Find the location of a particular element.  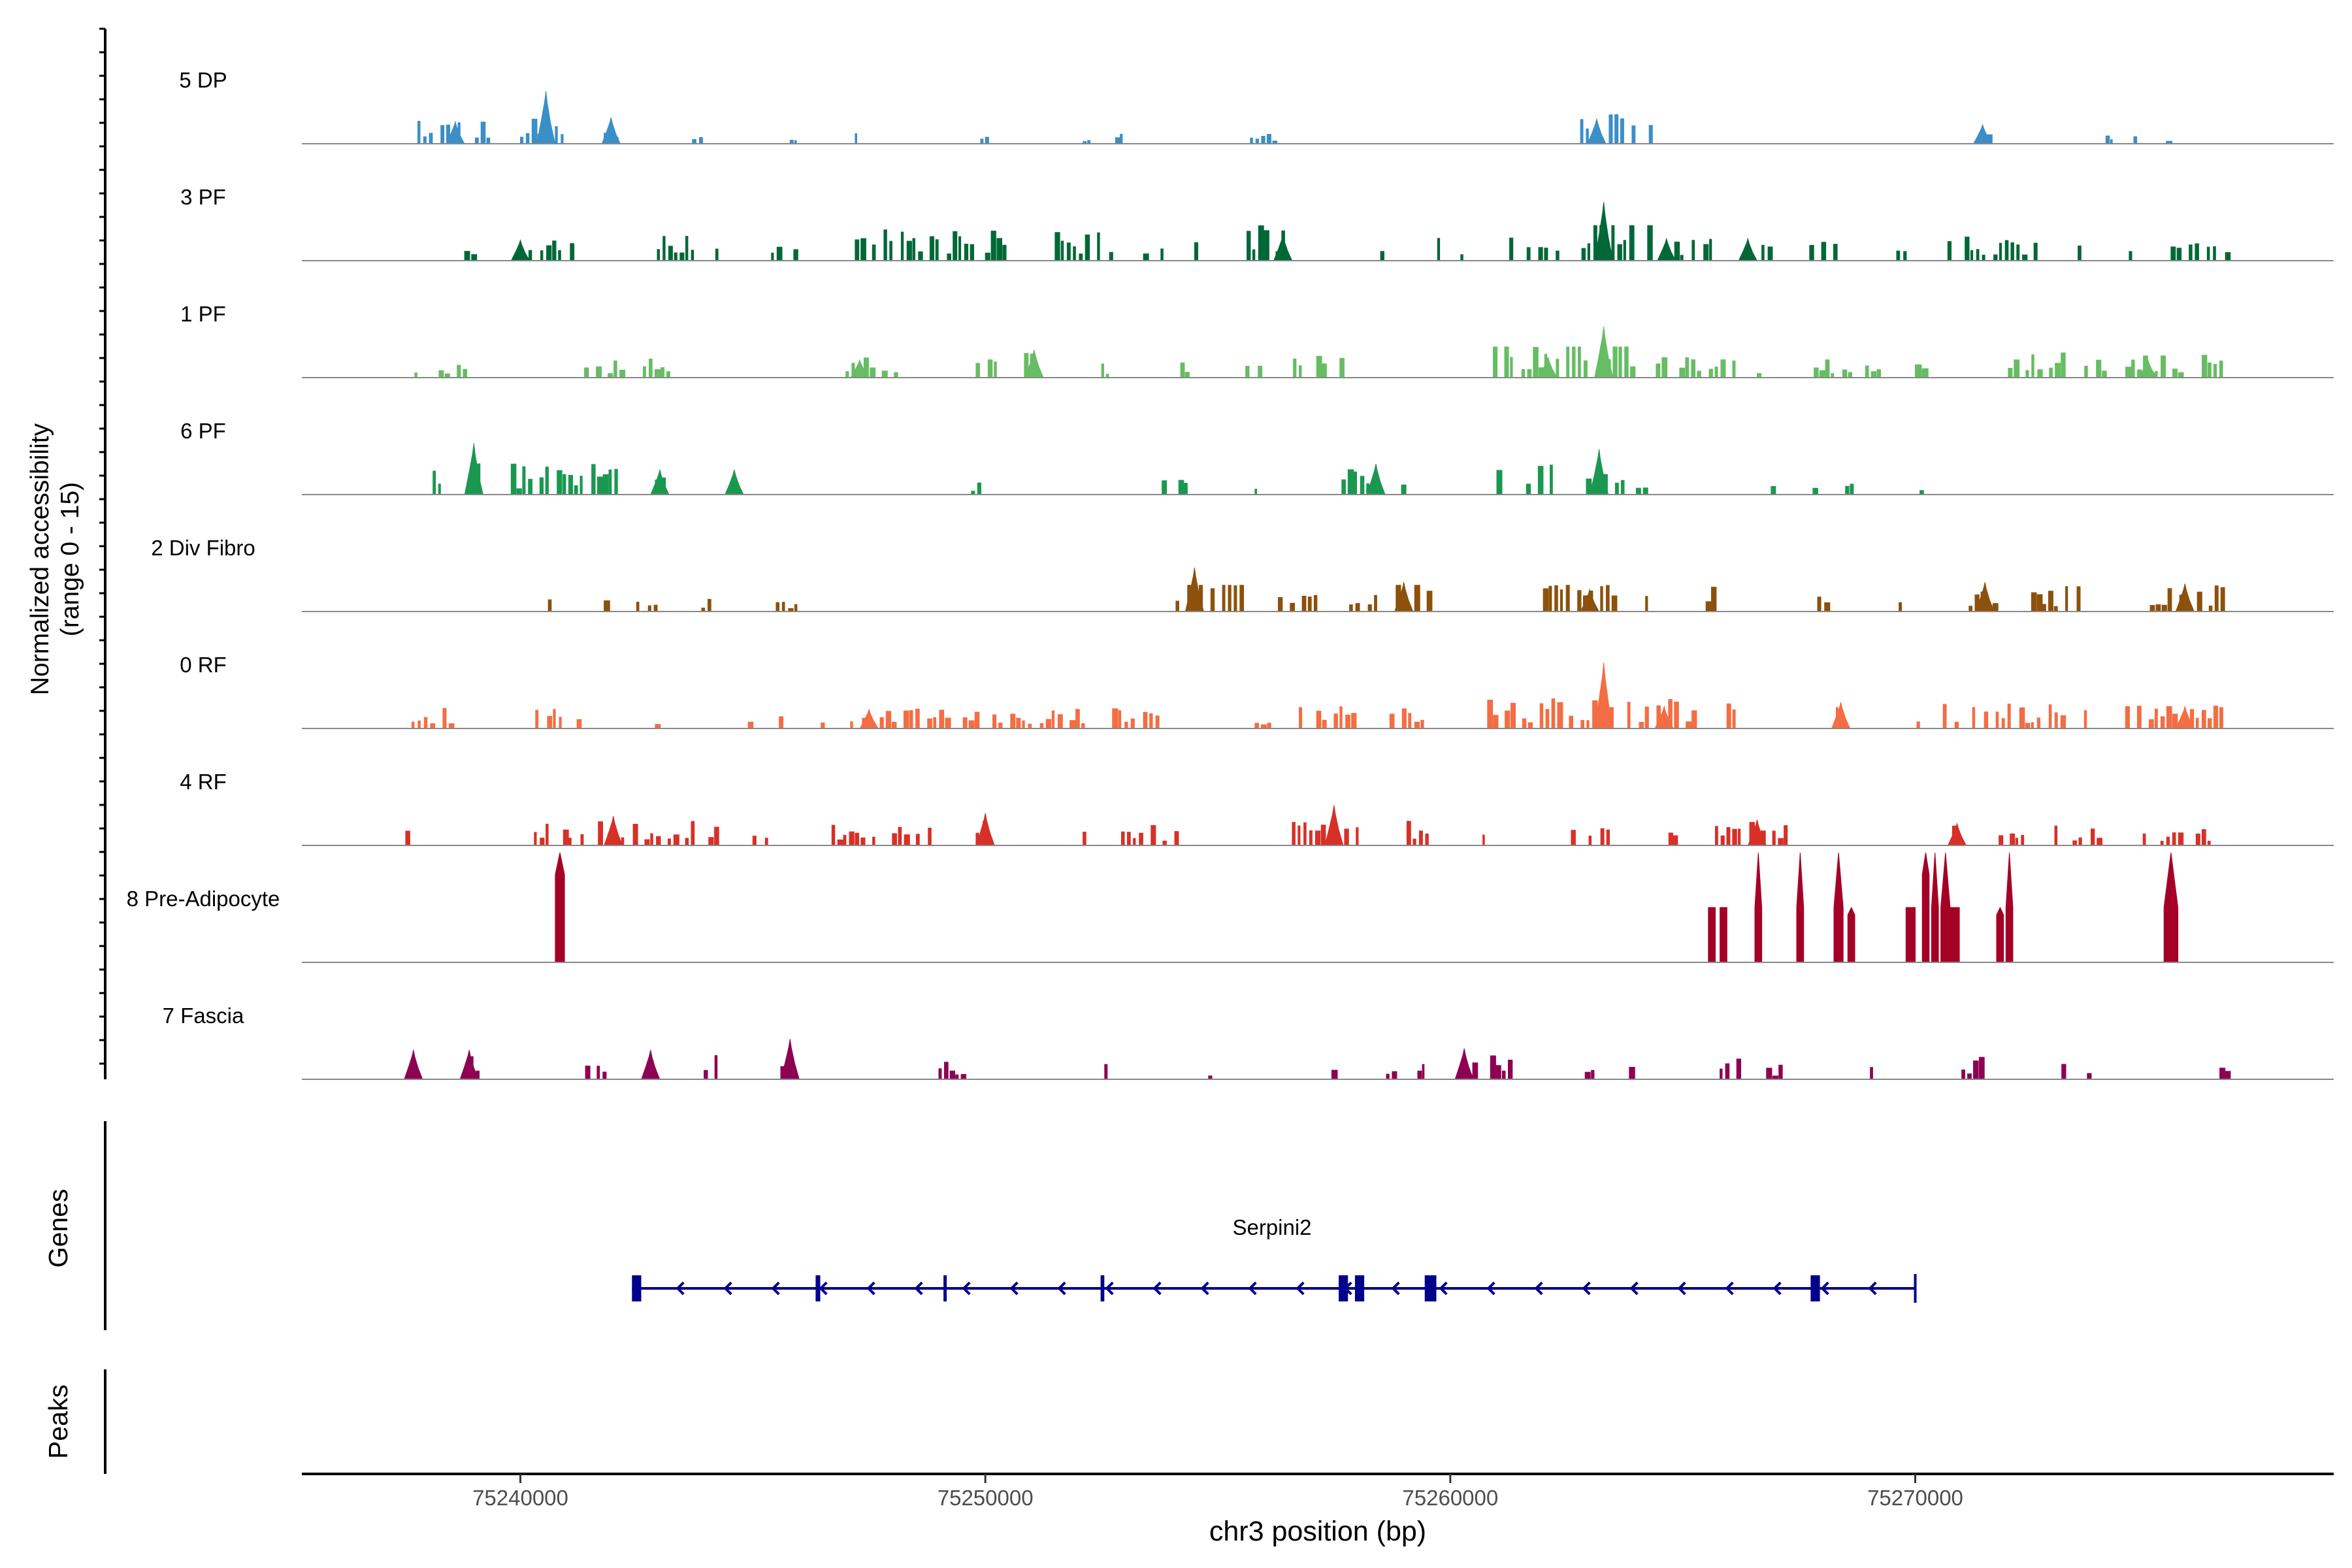

track-label: 5 DP is located at coordinates (203, 80).